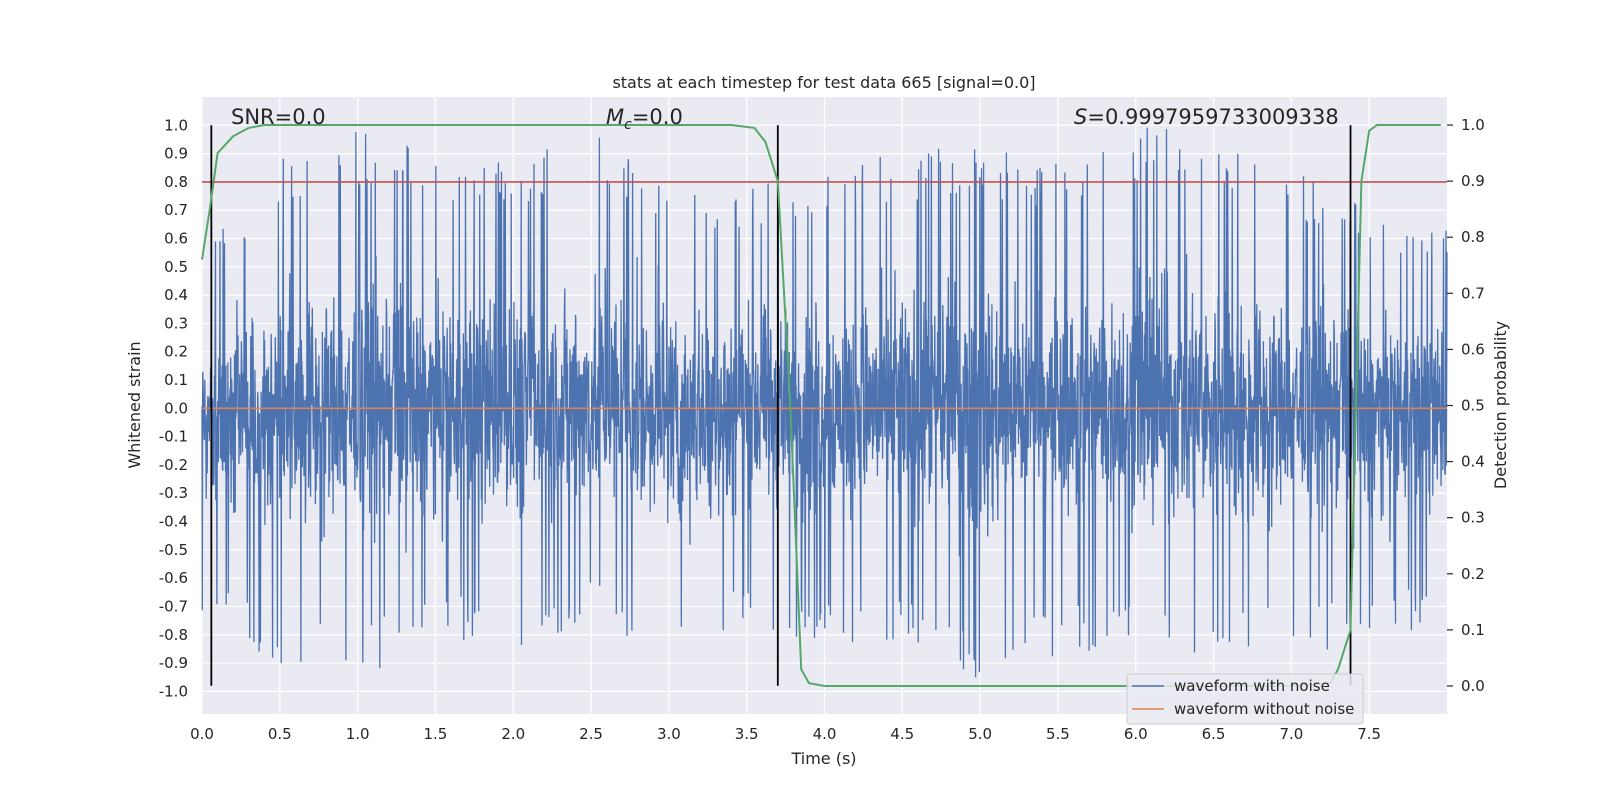 This screenshot has width=1600, height=800. I want to click on y-tick-label: -0.8, so click(173, 635).